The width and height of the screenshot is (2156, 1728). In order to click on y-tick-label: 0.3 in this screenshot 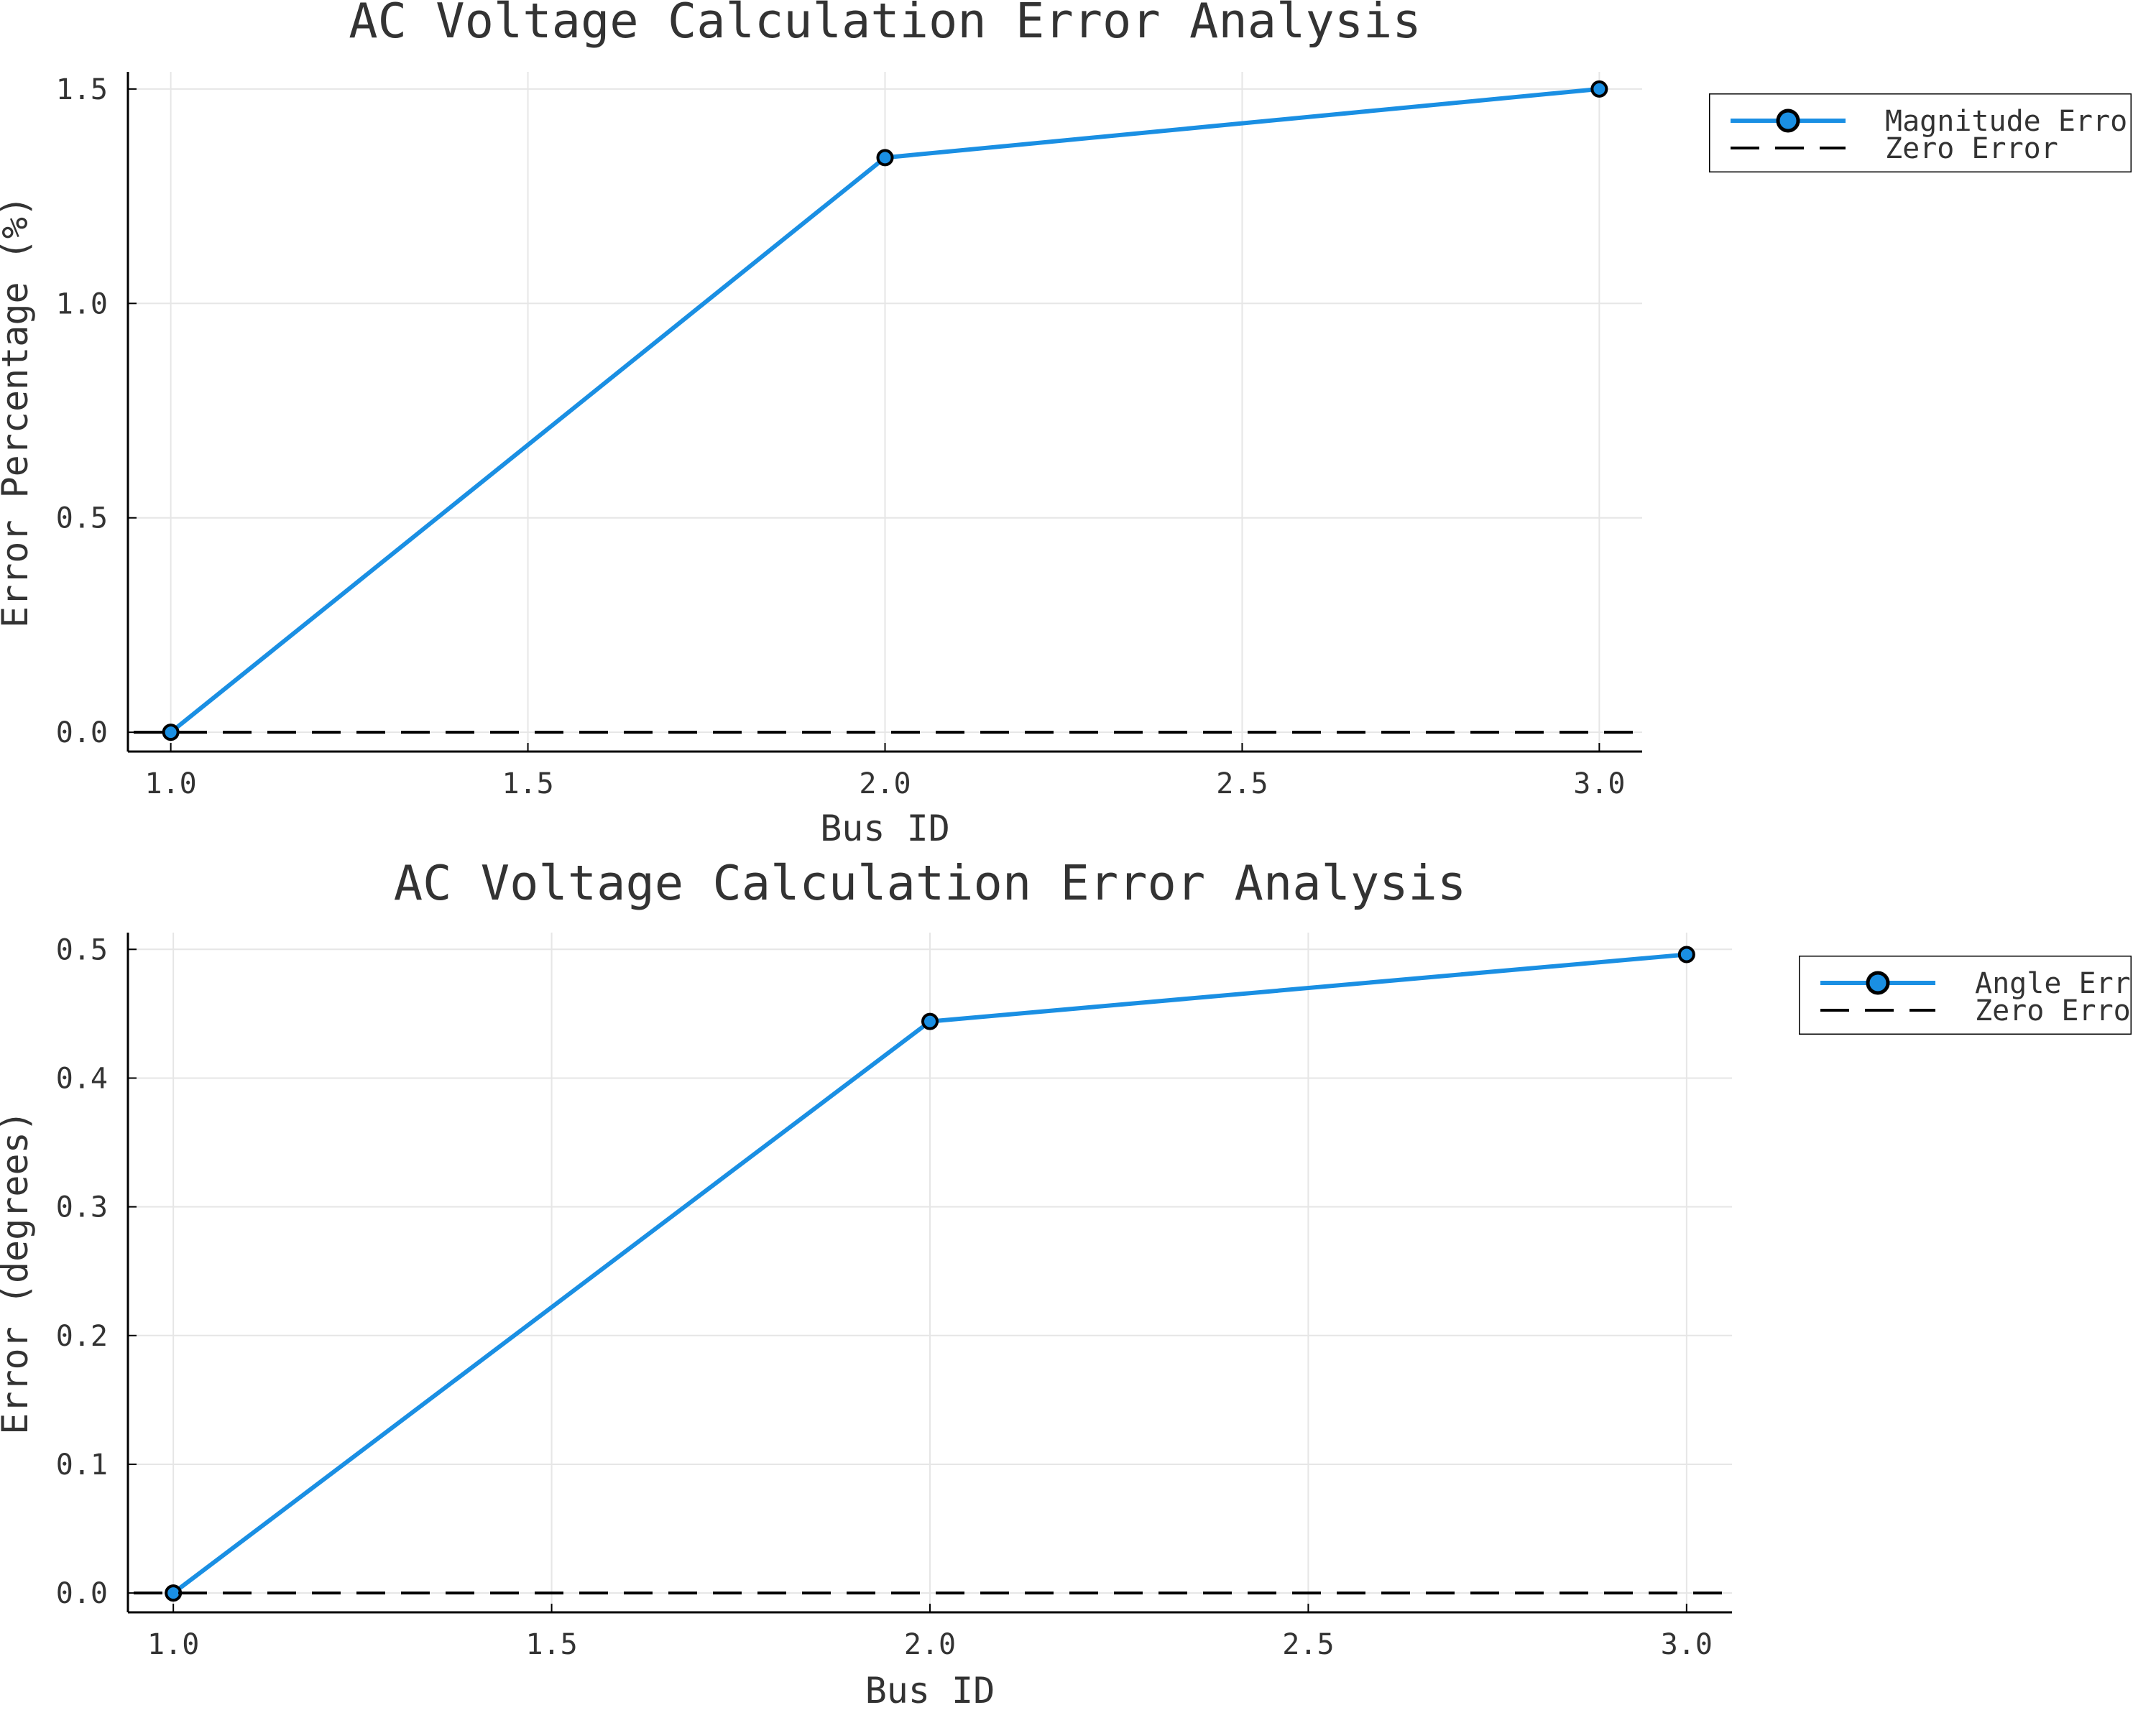, I will do `click(82, 1208)`.